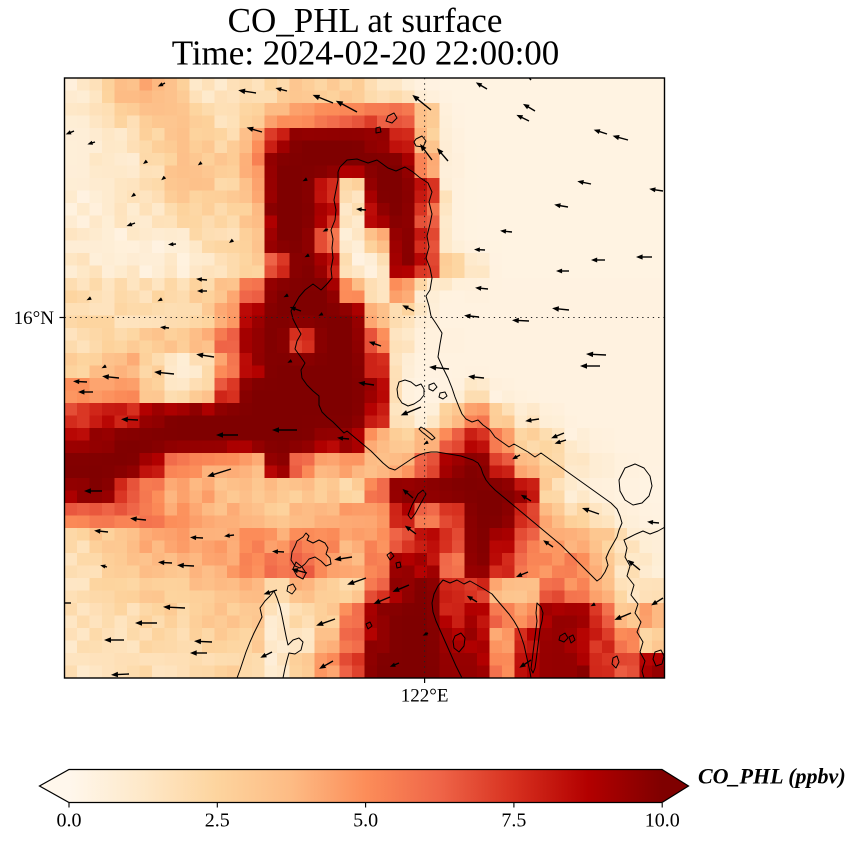 This screenshot has height=844, width=852. What do you see at coordinates (662, 821) in the screenshot?
I see `svg-text: 10.0` at bounding box center [662, 821].